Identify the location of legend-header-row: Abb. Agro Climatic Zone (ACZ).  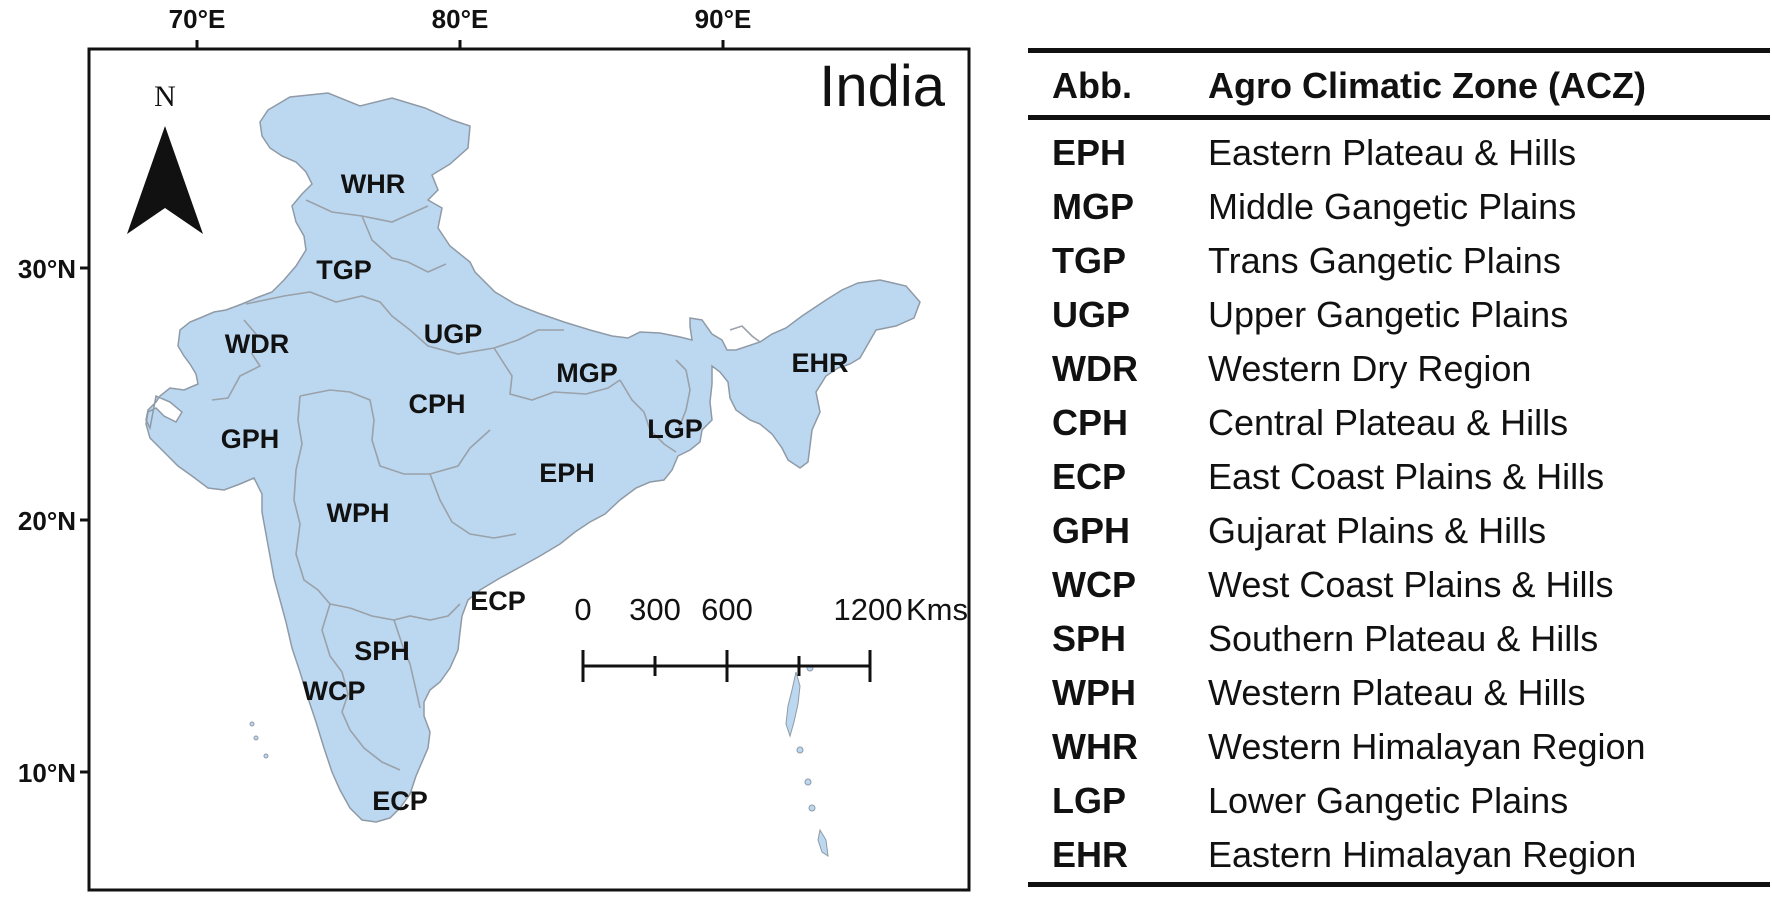
(1399, 84).